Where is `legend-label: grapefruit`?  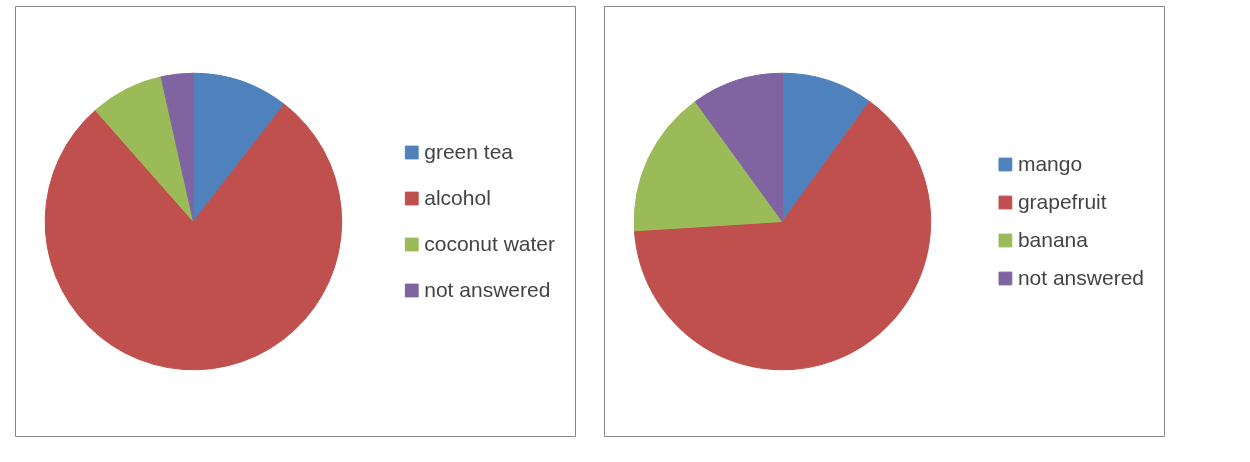 legend-label: grapefruit is located at coordinates (1062, 202).